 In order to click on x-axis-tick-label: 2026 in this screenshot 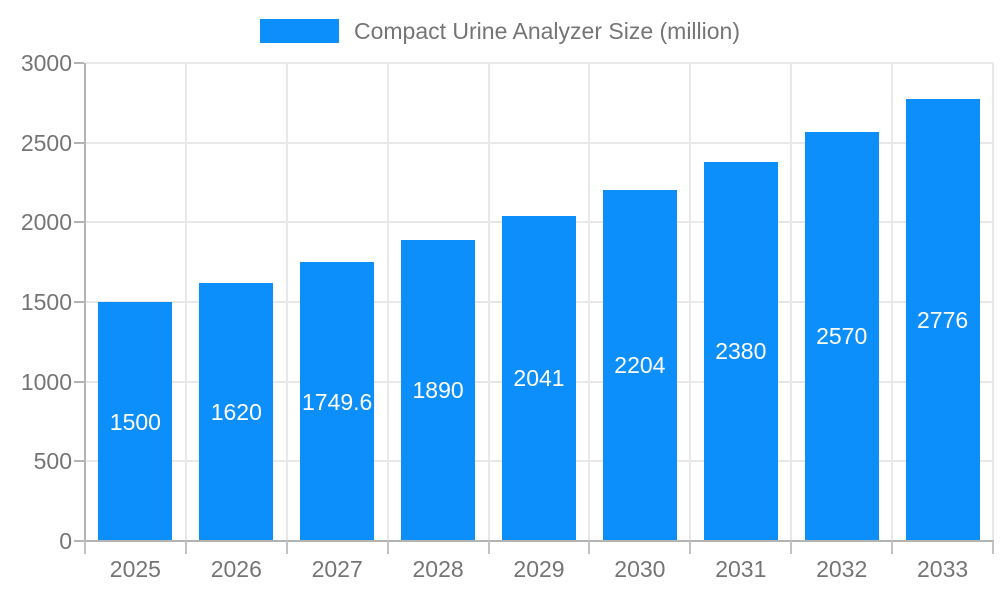, I will do `click(236, 569)`.